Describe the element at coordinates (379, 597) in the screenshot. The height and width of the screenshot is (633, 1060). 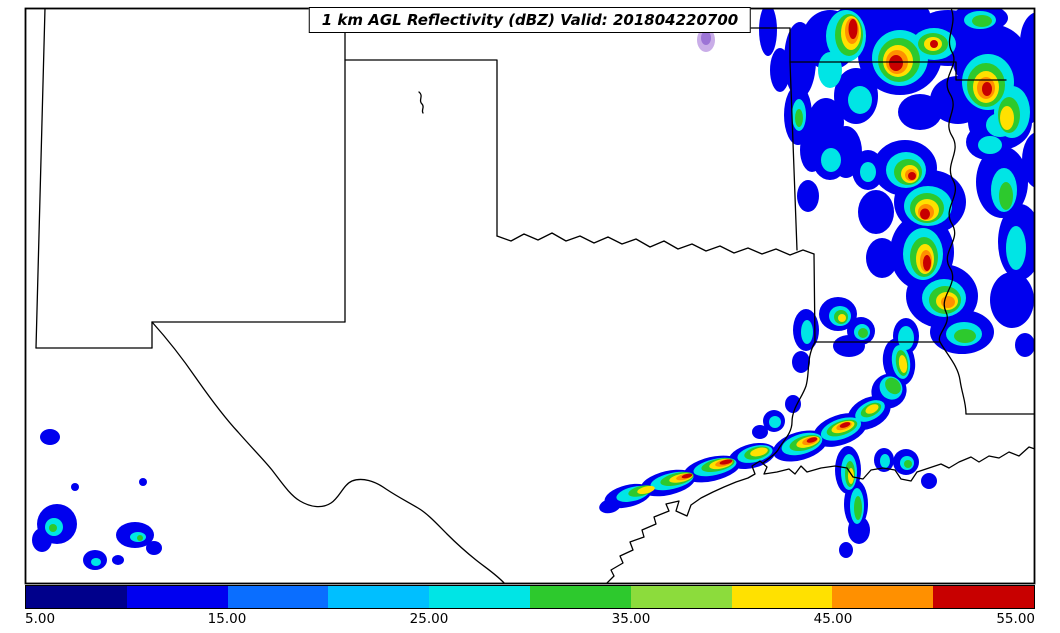
I see `colorbar-segment-20-25dbz` at that location.